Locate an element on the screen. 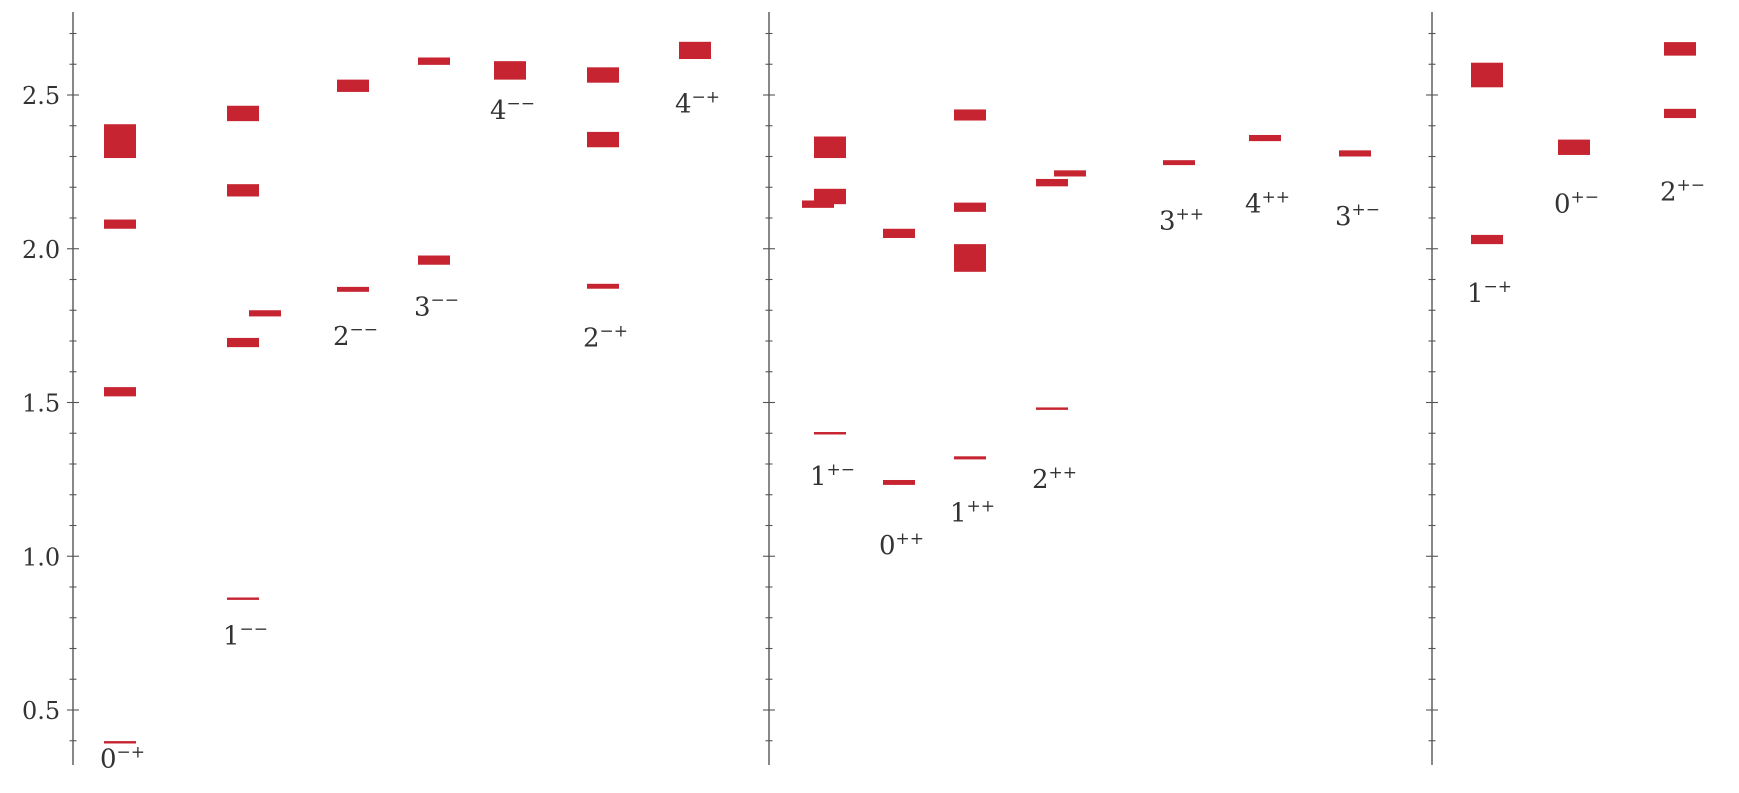 The image size is (1739, 793). y-tick-label: 2.0 is located at coordinates (41, 250).